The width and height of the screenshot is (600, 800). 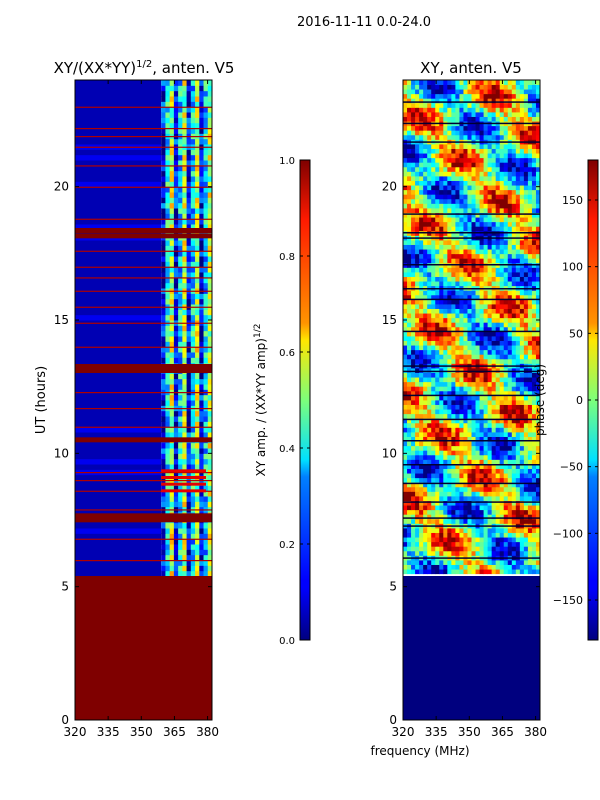 What do you see at coordinates (143, 291) in the screenshot?
I see `amp-thin-row` at bounding box center [143, 291].